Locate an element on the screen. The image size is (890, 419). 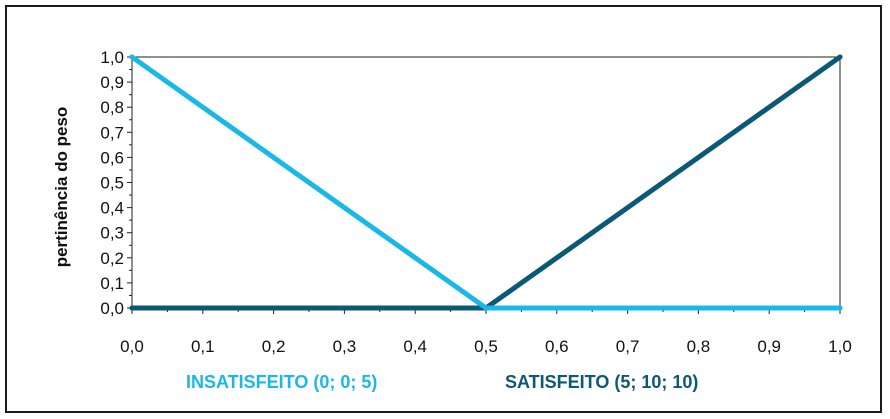
y-tick-label: 0,1 is located at coordinates (112, 283).